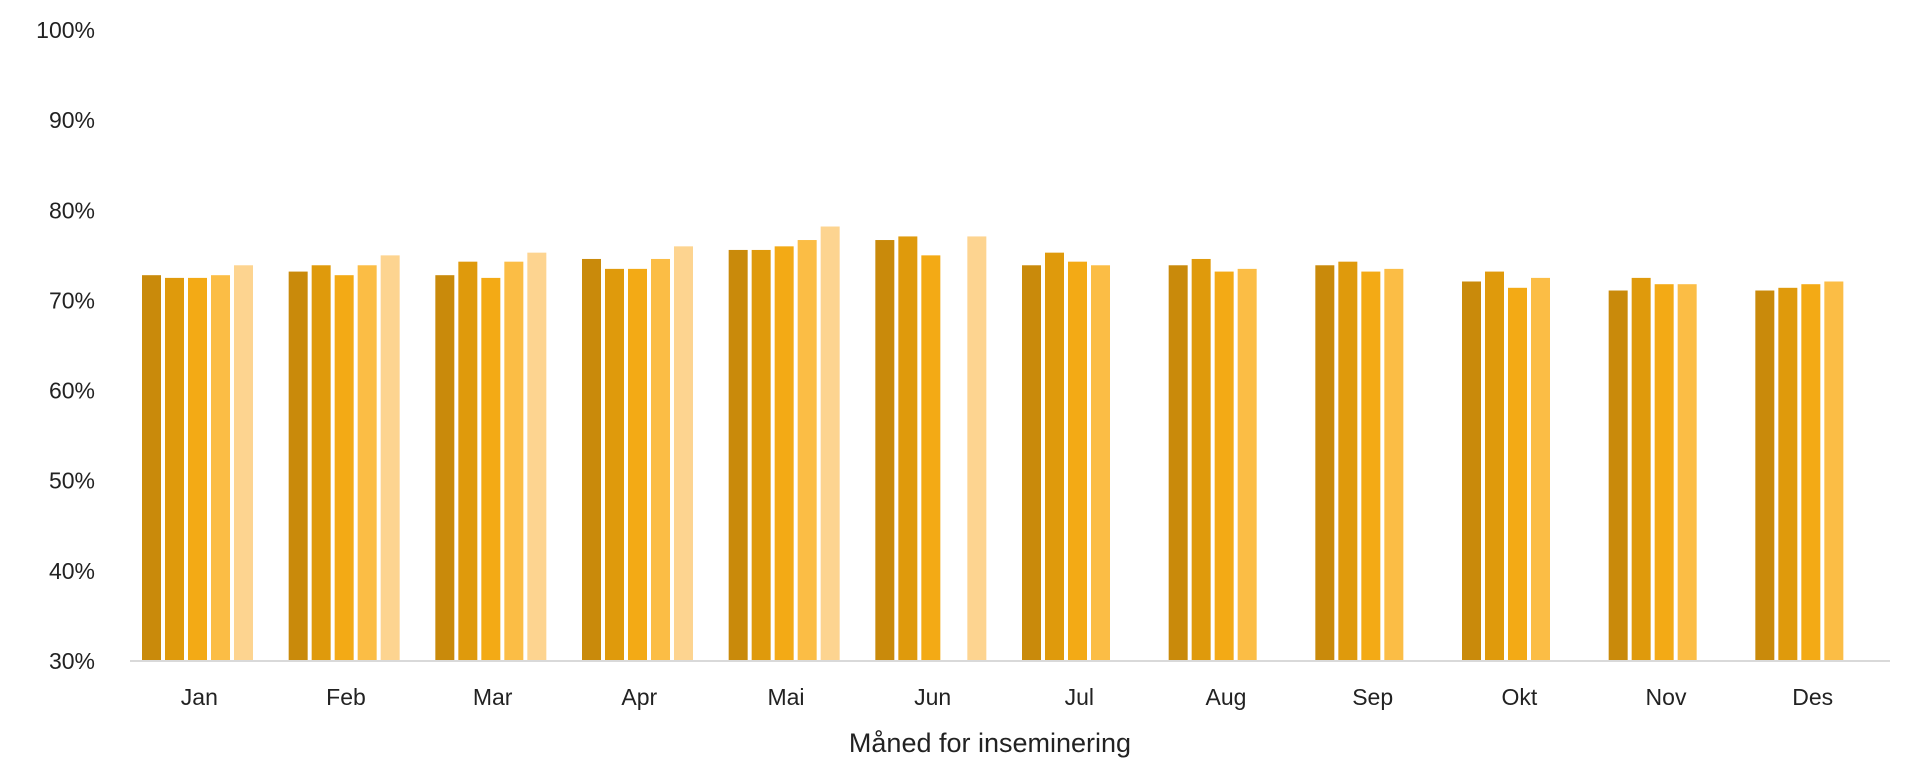 The width and height of the screenshot is (1920, 766). What do you see at coordinates (72, 661) in the screenshot?
I see `y-tick-label: 30%` at bounding box center [72, 661].